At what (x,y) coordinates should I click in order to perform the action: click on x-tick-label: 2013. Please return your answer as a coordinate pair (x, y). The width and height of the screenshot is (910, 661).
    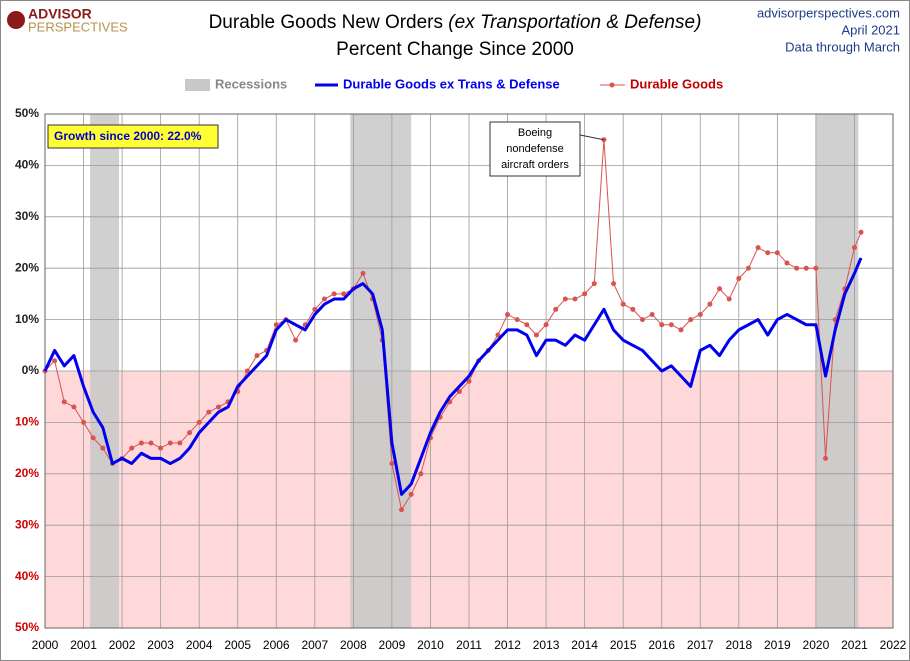
    Looking at the image, I should click on (546, 645).